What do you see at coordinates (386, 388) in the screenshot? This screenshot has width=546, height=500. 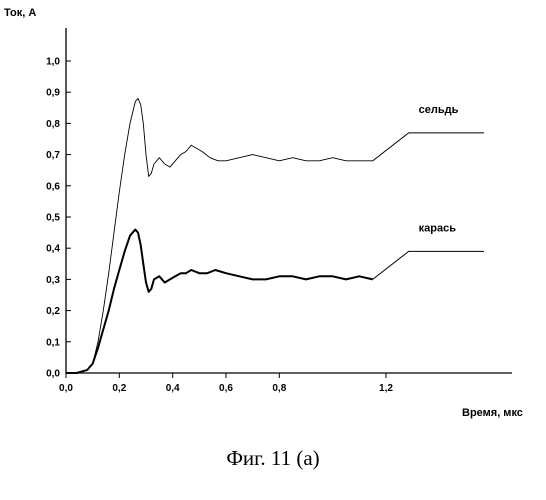 I see `x-tick-label: 1,2` at bounding box center [386, 388].